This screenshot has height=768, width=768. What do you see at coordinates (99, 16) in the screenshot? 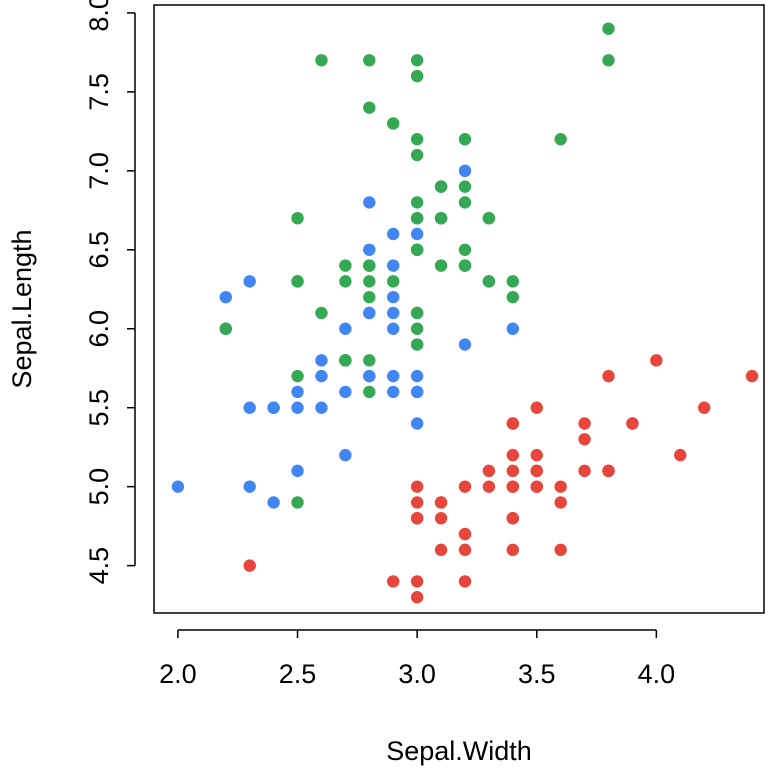
I see `y-tick-label: 8.0` at bounding box center [99, 16].